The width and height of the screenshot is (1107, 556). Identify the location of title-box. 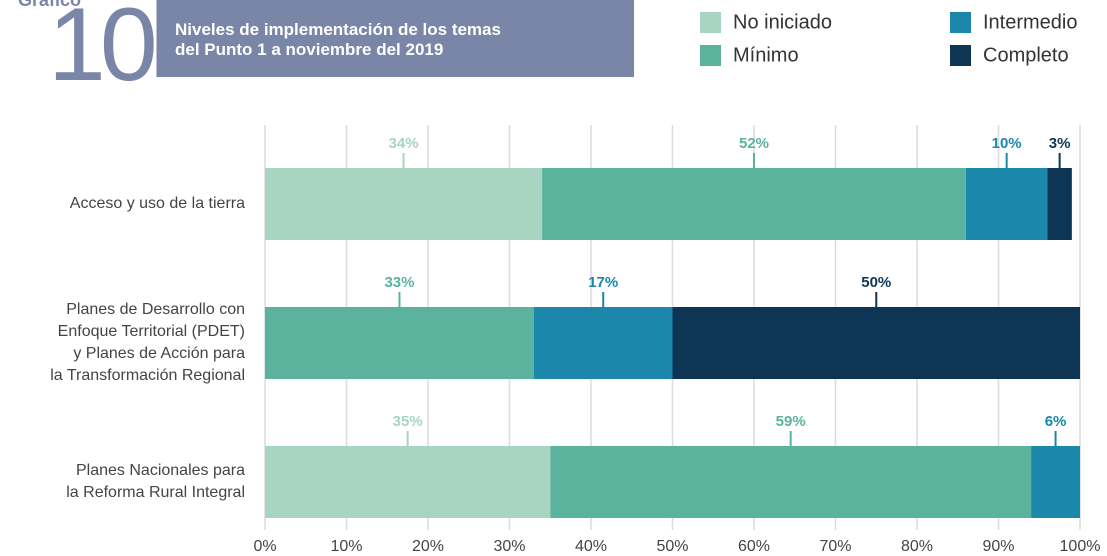
(396, 38).